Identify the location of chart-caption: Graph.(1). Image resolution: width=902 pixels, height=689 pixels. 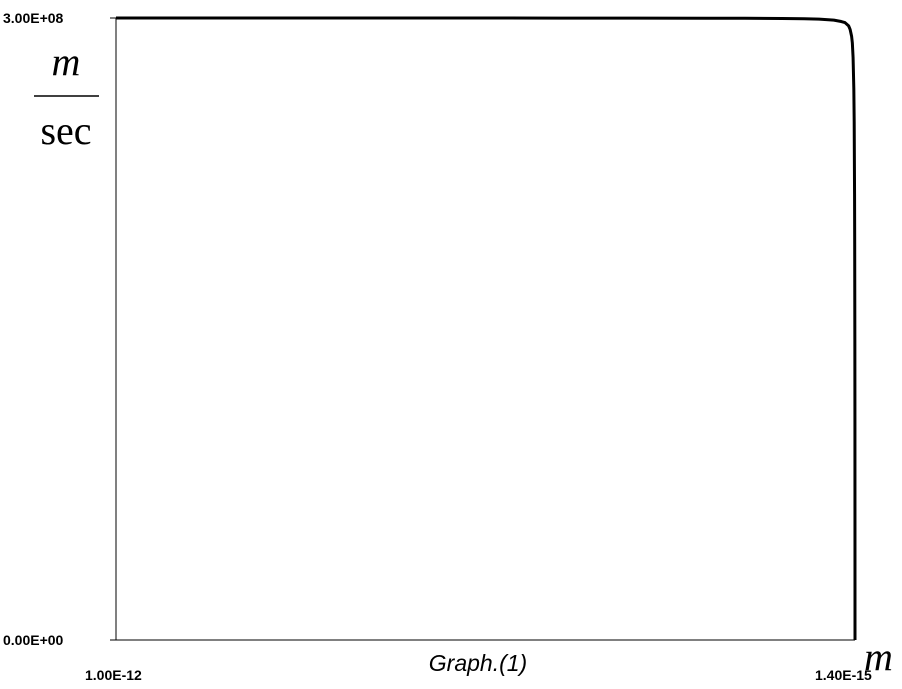
(478, 663).